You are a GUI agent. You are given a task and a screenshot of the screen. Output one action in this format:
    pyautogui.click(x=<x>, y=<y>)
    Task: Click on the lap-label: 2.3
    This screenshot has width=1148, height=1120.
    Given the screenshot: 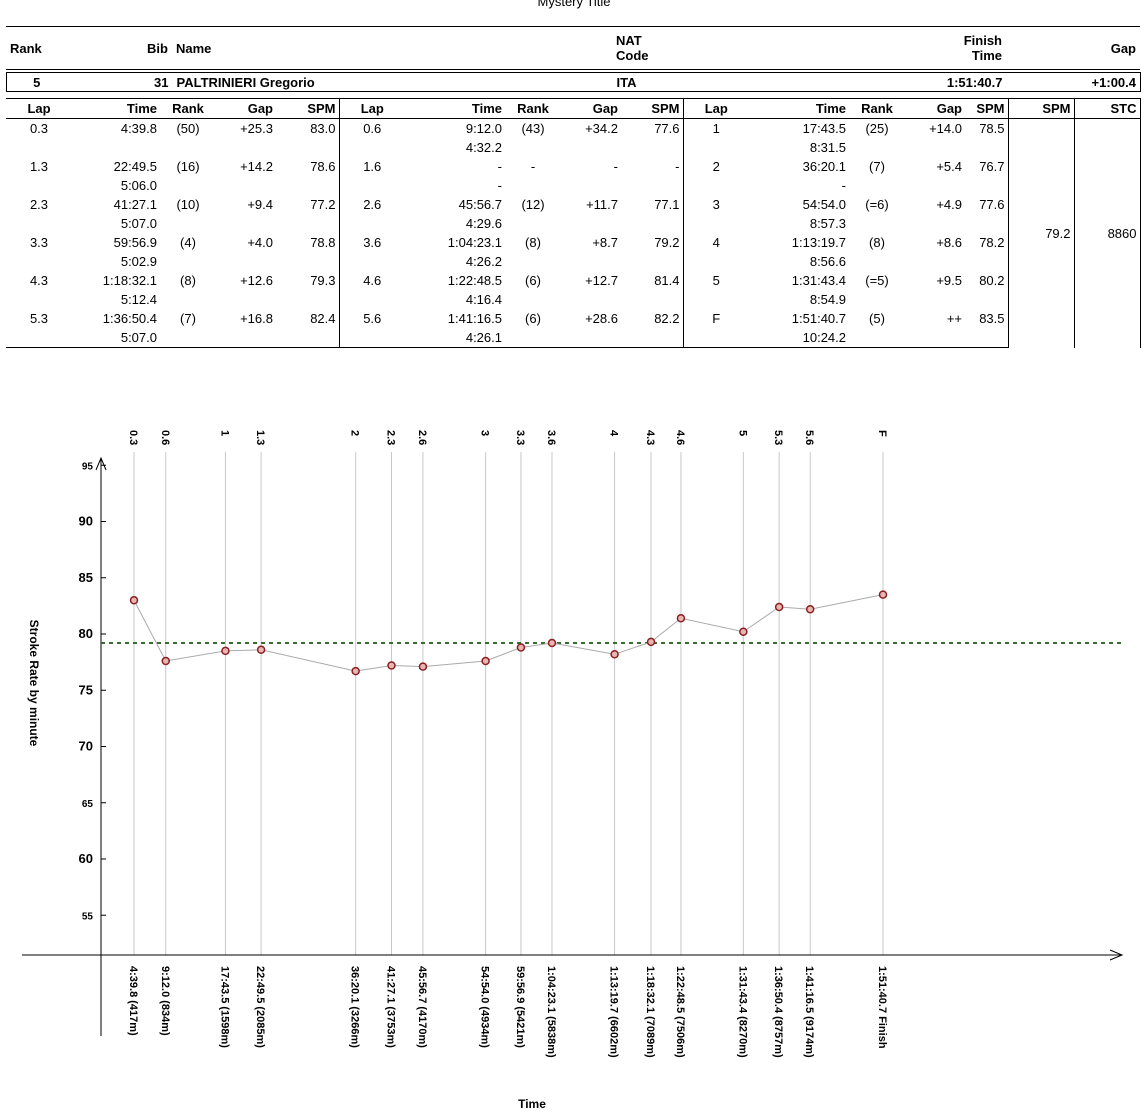 What is the action you would take?
    pyautogui.click(x=390, y=437)
    